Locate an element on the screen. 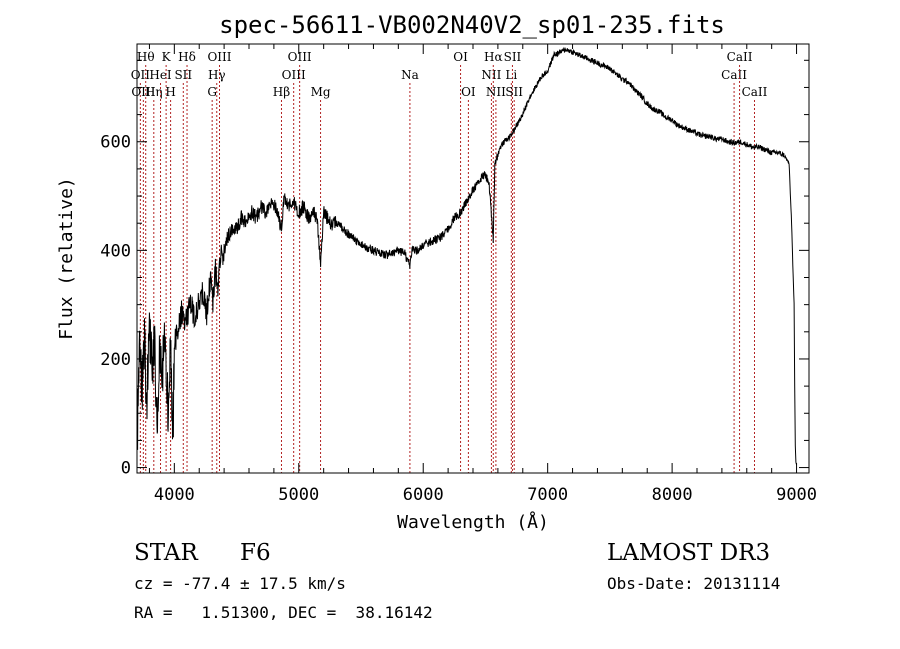 This screenshot has height=649, width=900. line-label: OII is located at coordinates (141, 75).